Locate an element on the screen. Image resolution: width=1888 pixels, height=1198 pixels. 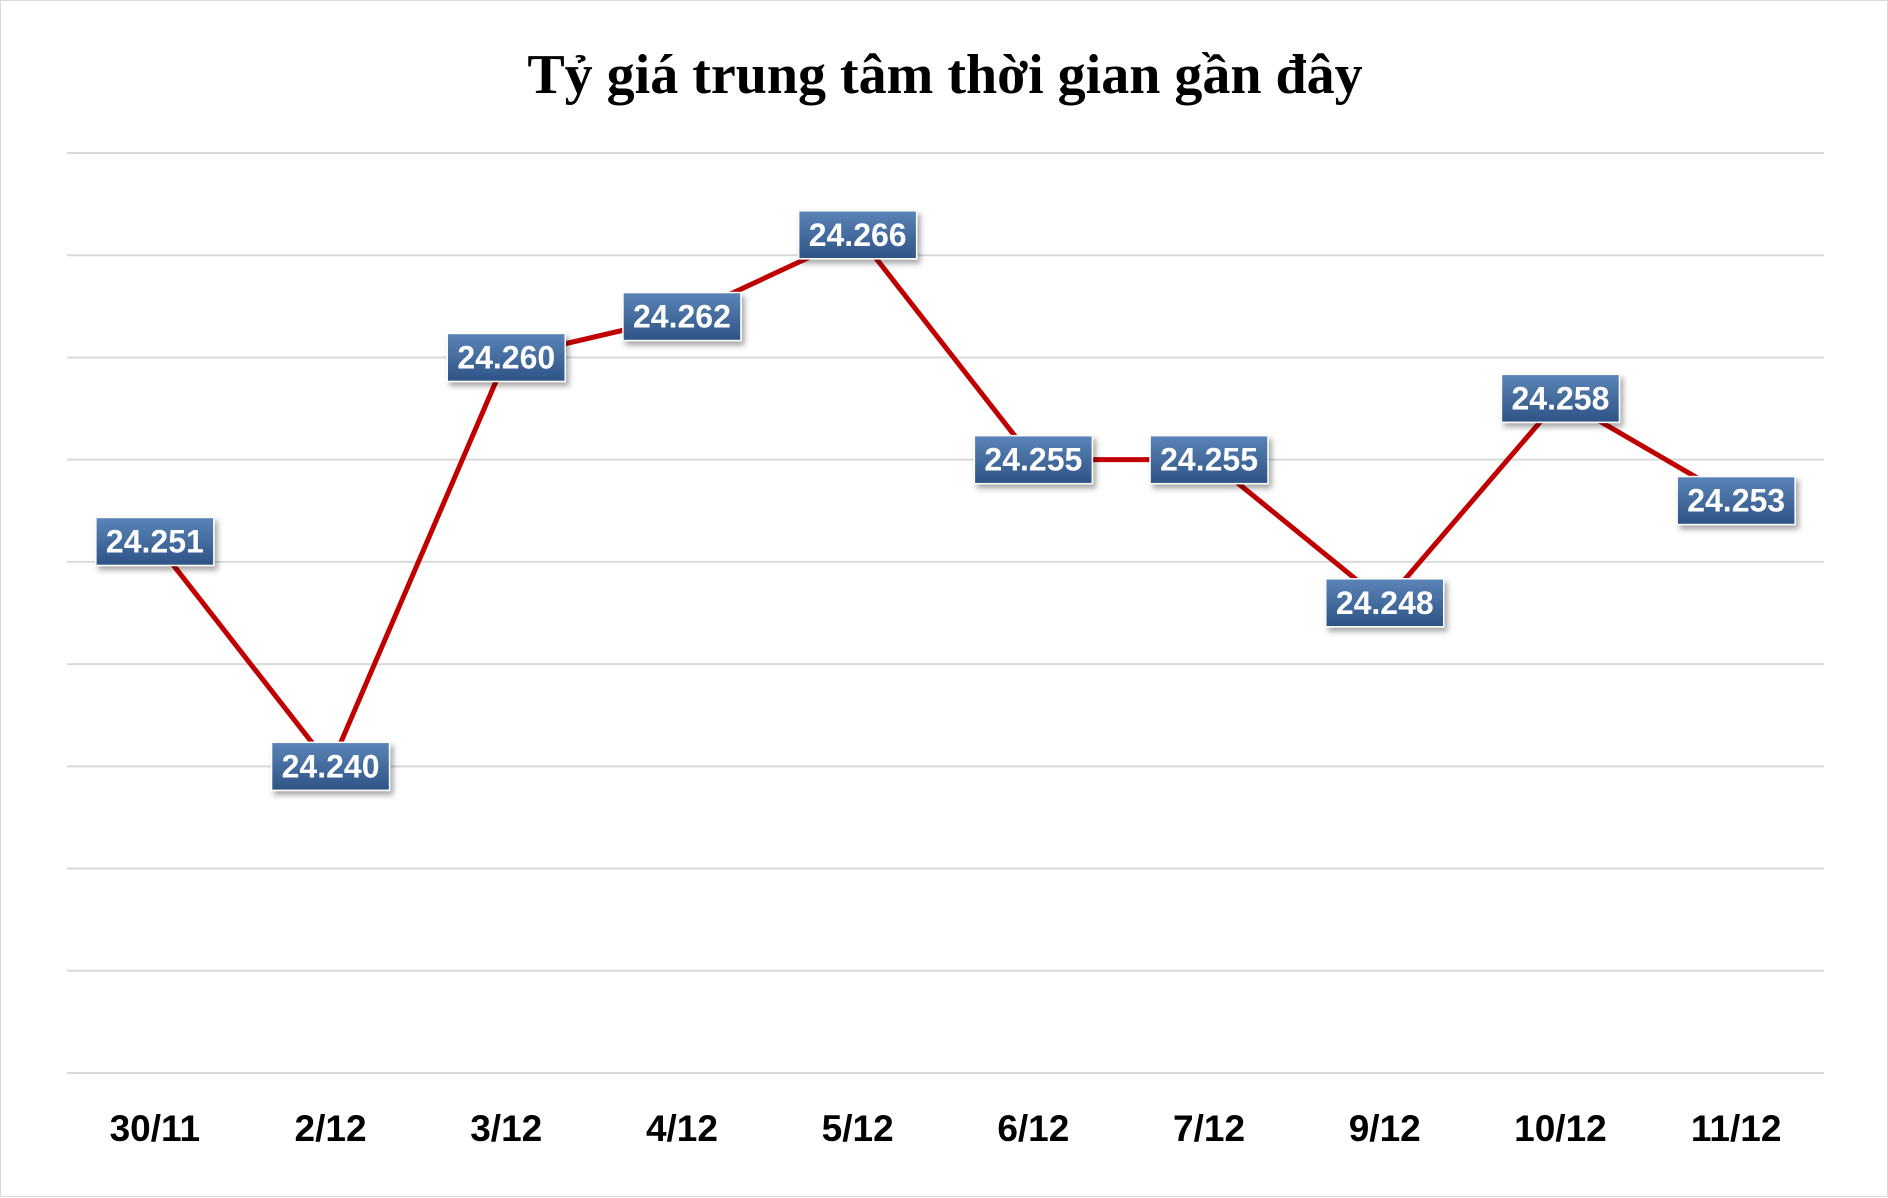
data-label-text: 24.262 is located at coordinates (682, 317).